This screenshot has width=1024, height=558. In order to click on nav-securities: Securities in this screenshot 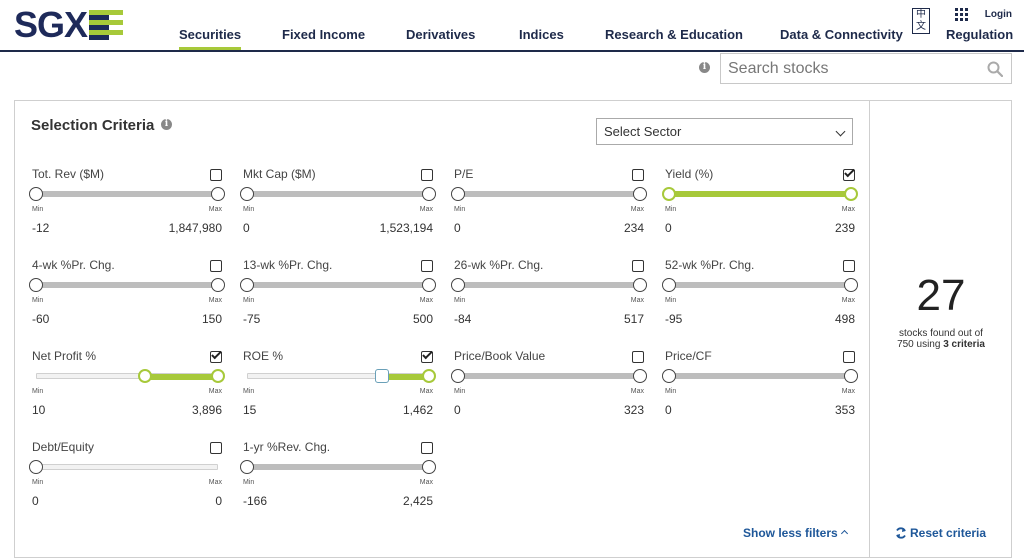, I will do `click(210, 38)`.